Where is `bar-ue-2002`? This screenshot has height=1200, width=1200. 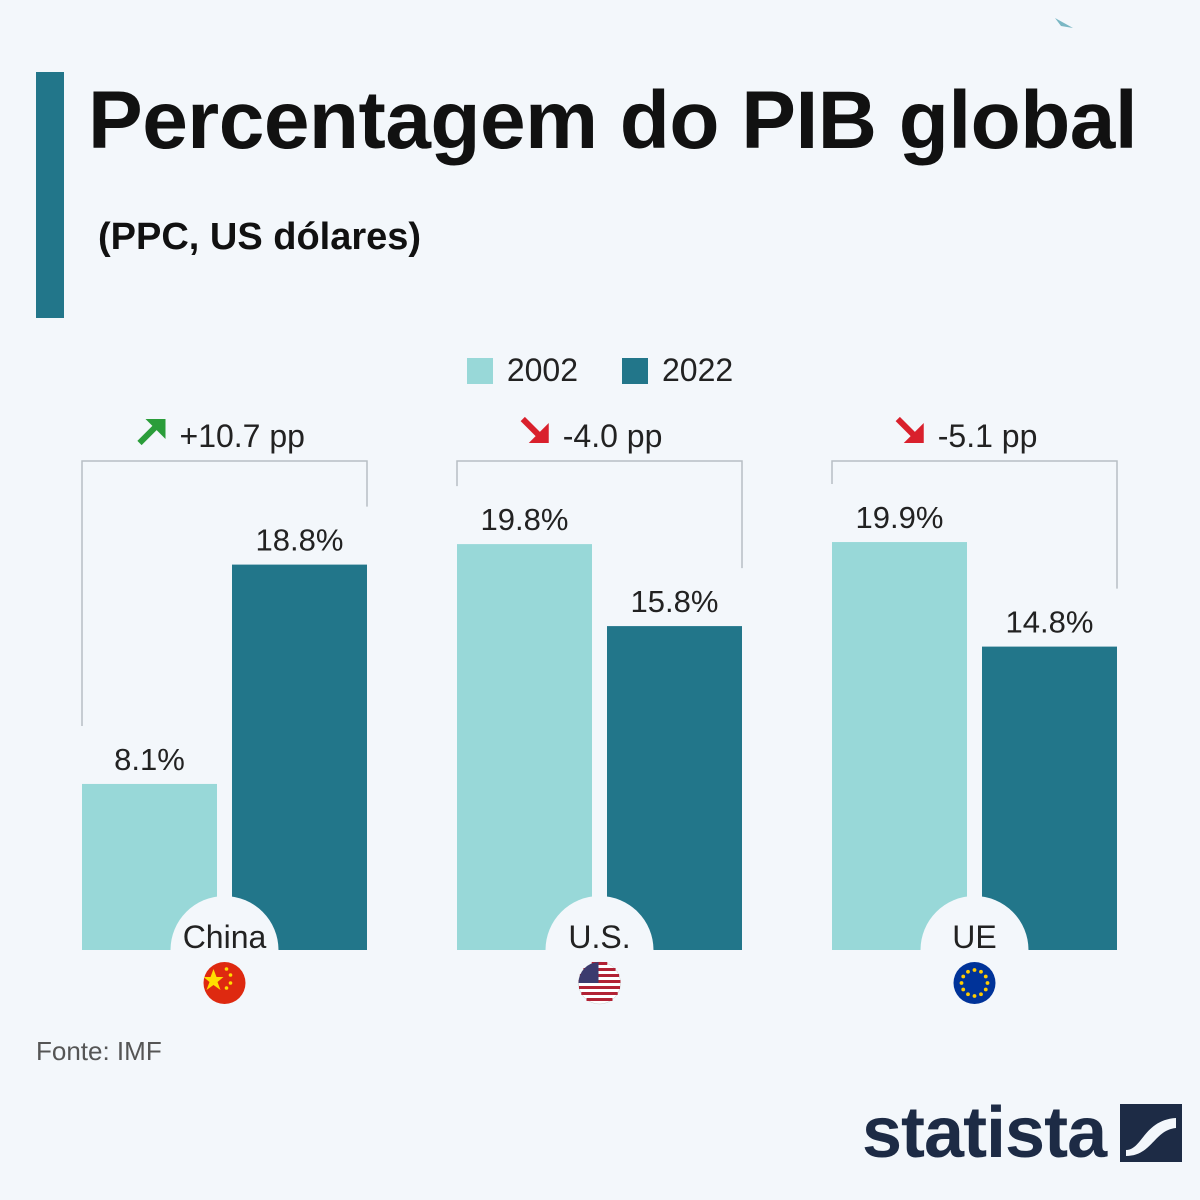 bar-ue-2002 is located at coordinates (899, 746).